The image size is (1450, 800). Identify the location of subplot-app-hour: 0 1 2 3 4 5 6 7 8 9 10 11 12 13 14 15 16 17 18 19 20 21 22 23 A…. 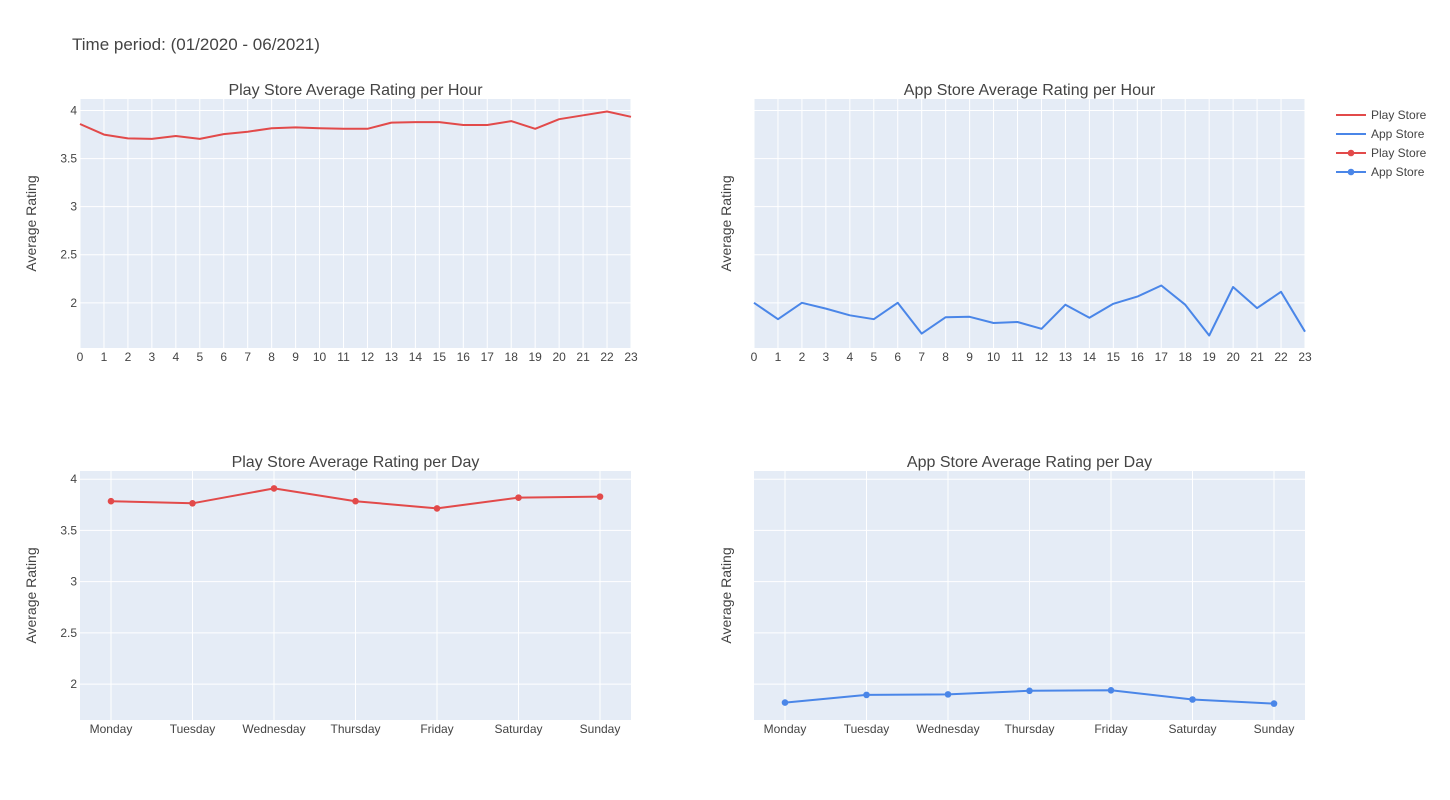
(1015, 223).